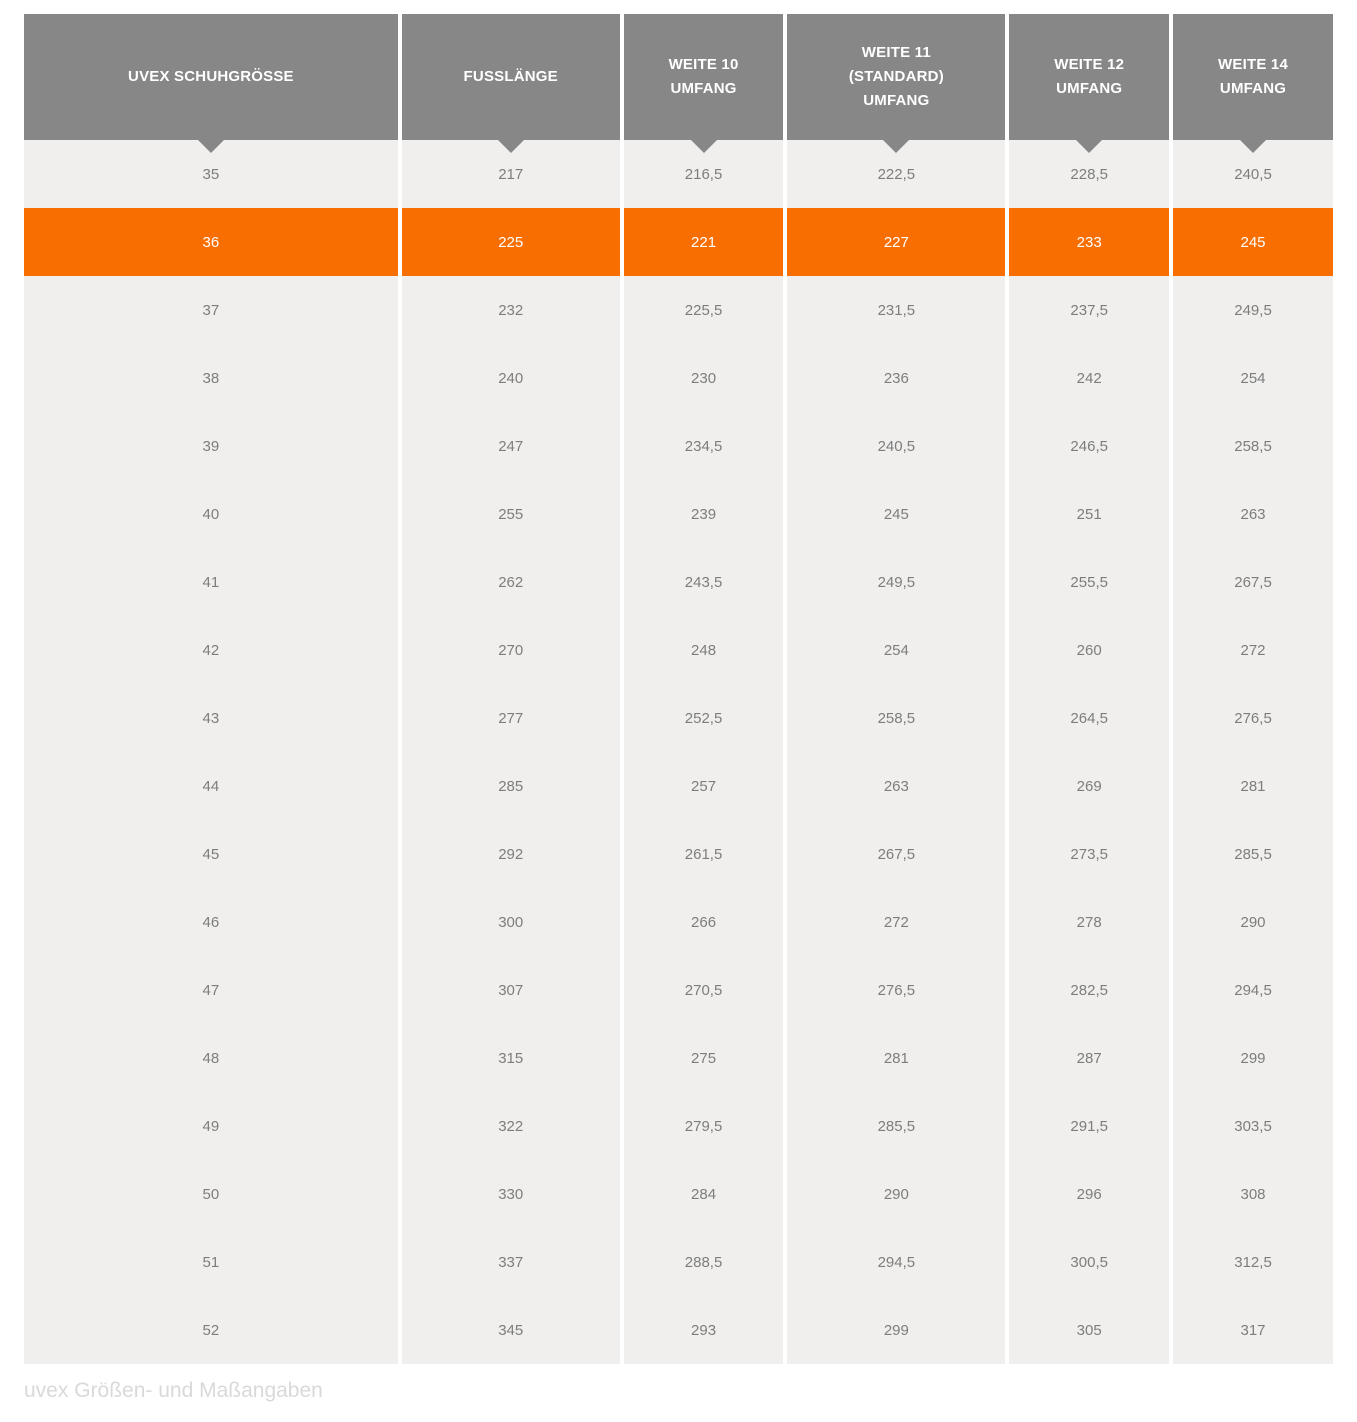 Image resolution: width=1357 pixels, height=1422 pixels. I want to click on cell-measurement: 308, so click(1253, 1194).